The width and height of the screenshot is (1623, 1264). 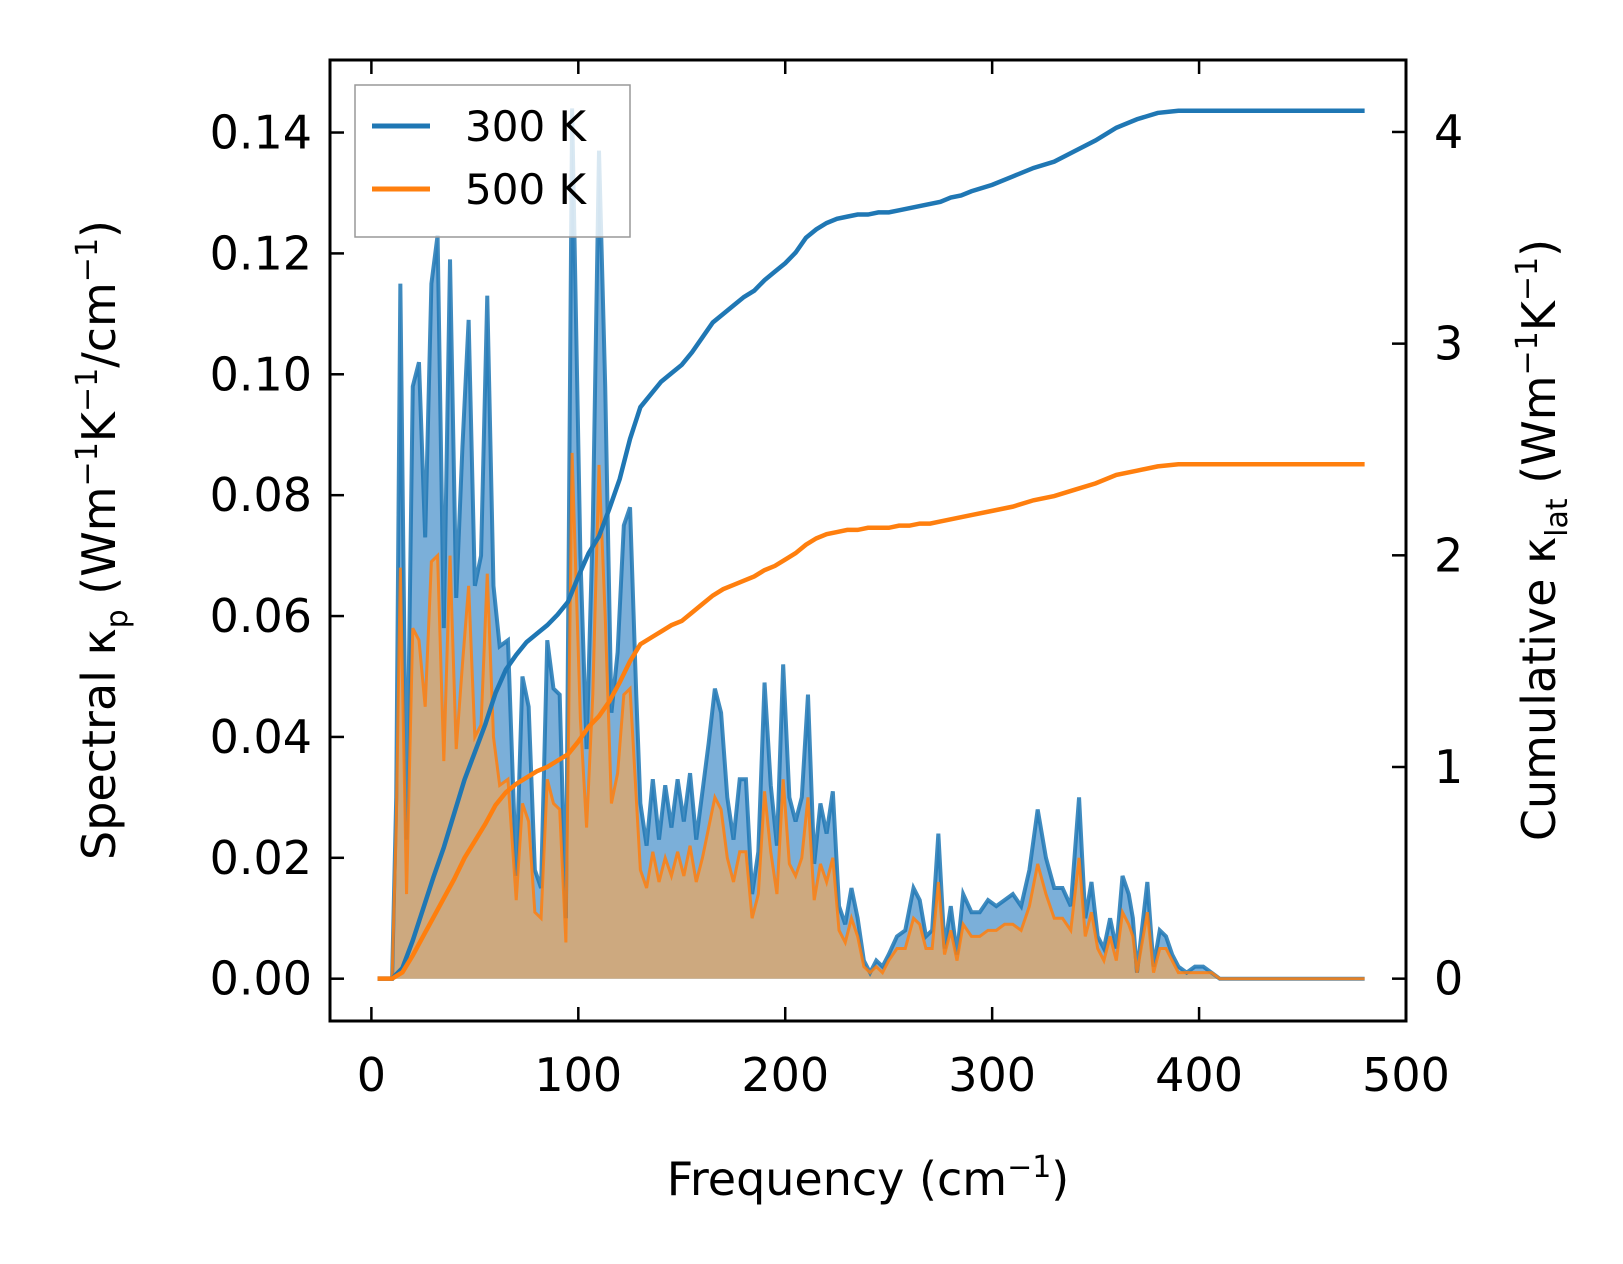 I want to click on x-tick-label: 100, so click(x=578, y=1075).